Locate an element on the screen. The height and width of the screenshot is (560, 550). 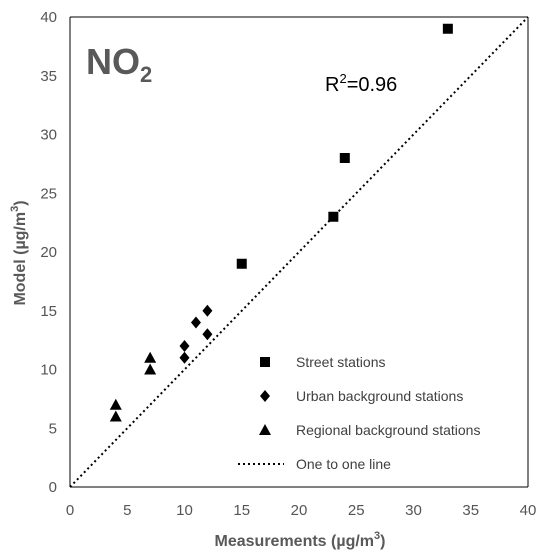
y-tick-label: 30 is located at coordinates (48, 135).